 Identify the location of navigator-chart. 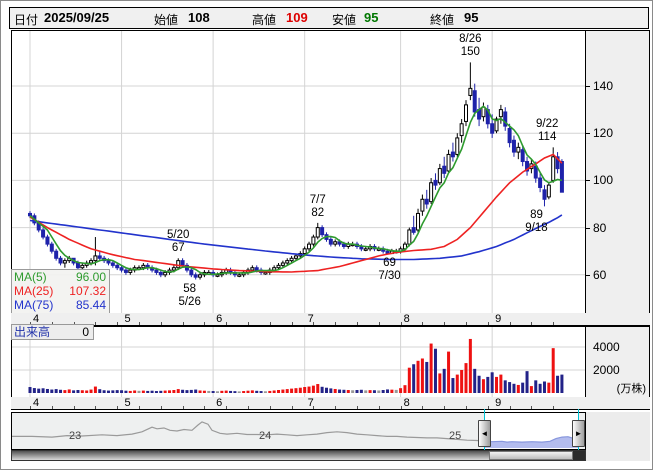
(295, 431).